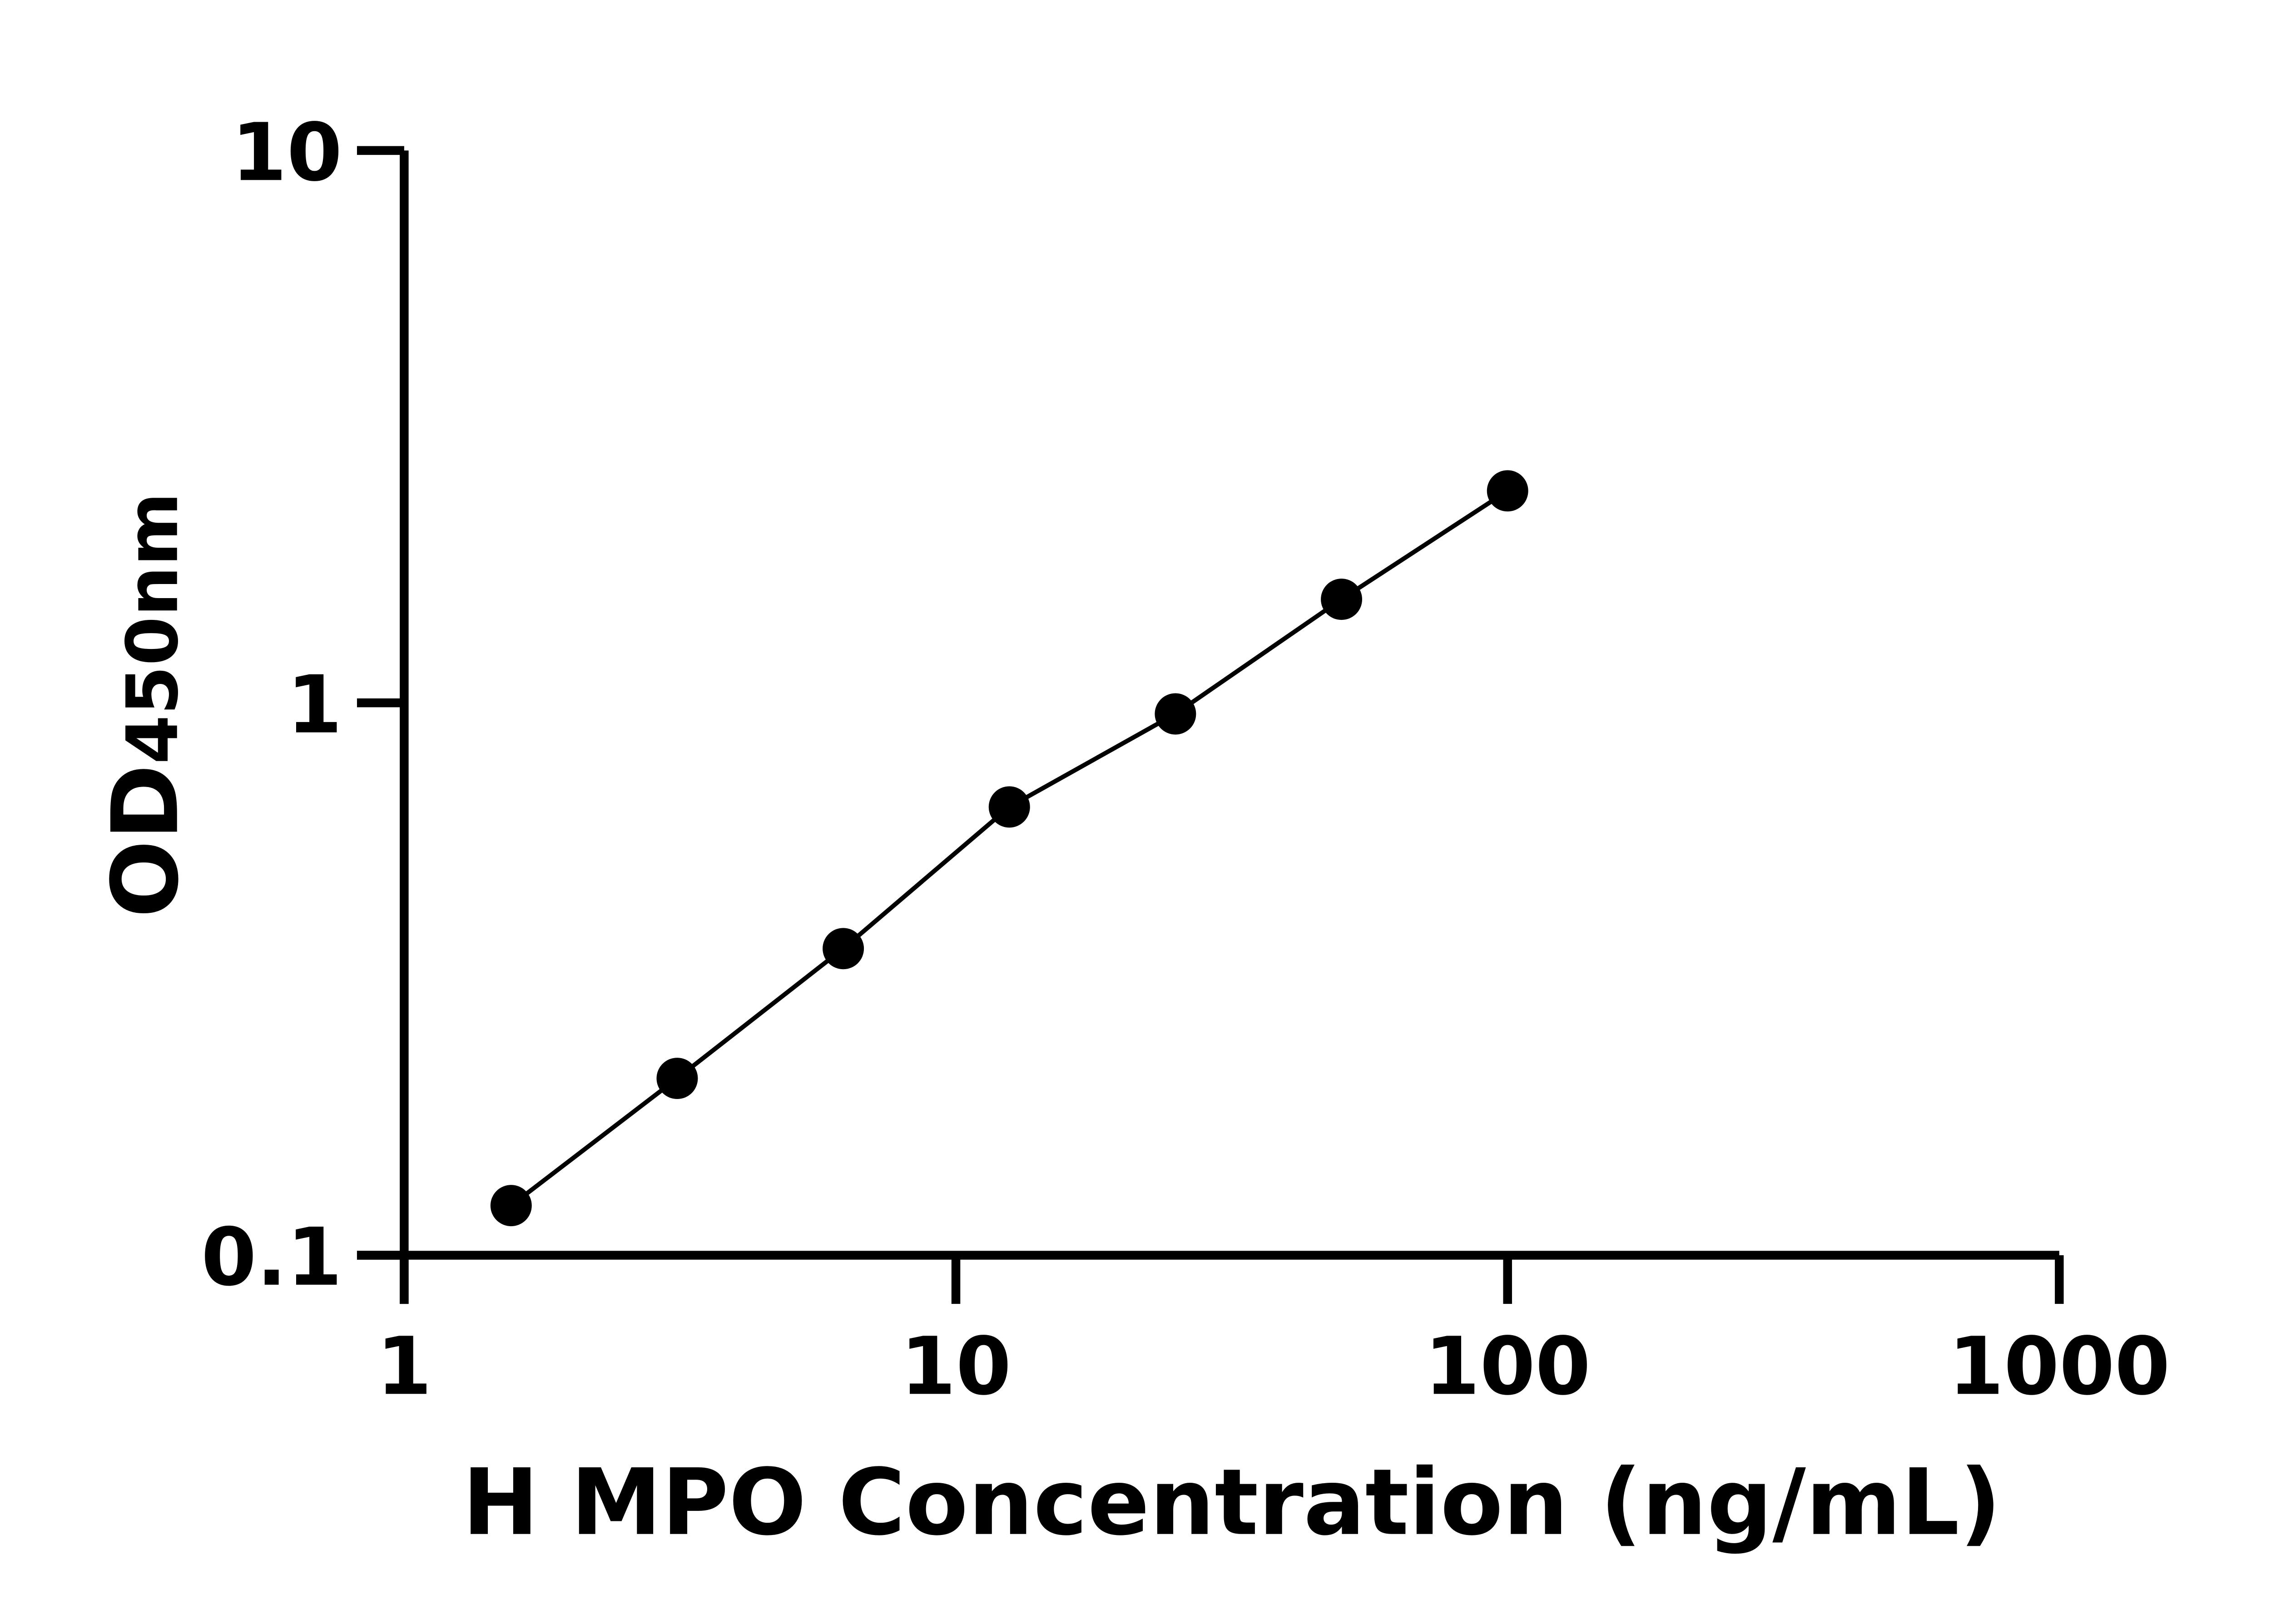 The image size is (2271, 1624). Describe the element at coordinates (956, 1366) in the screenshot. I see `x-tick-label: 10` at that location.